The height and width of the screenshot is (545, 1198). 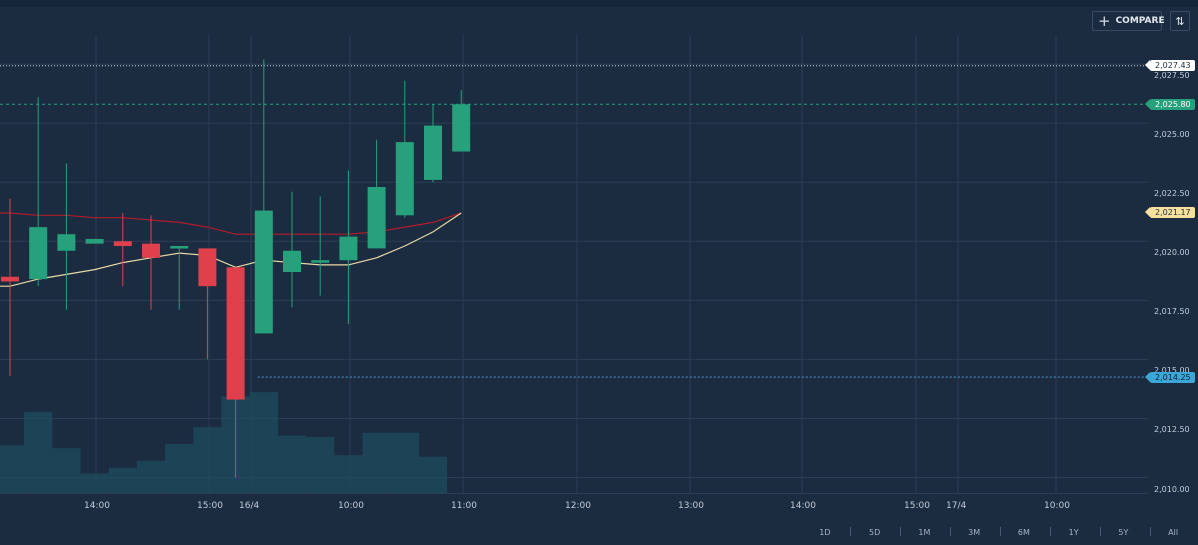 What do you see at coordinates (1023, 532) in the screenshot?
I see `range-6m: 6M` at bounding box center [1023, 532].